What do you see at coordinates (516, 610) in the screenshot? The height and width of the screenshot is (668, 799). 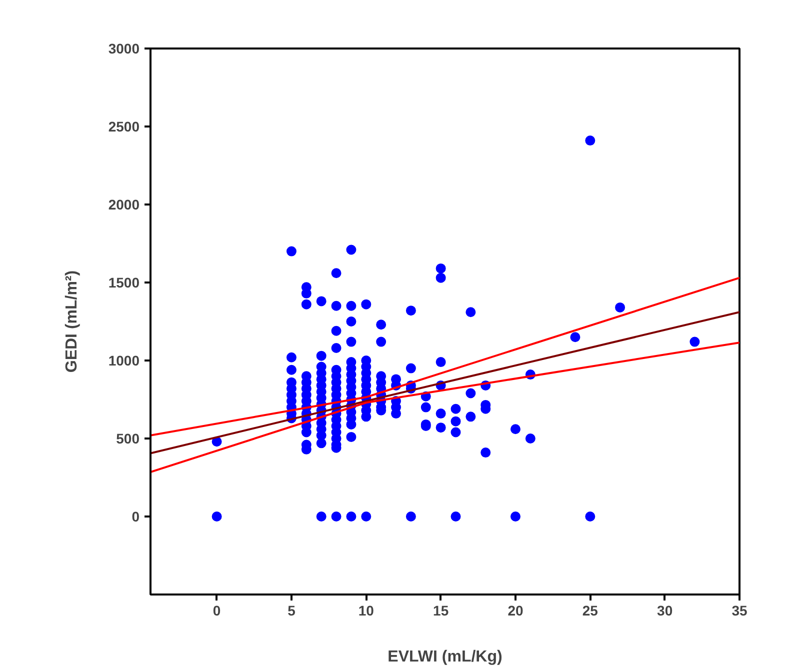 I see `x-tick-label: 20` at bounding box center [516, 610].